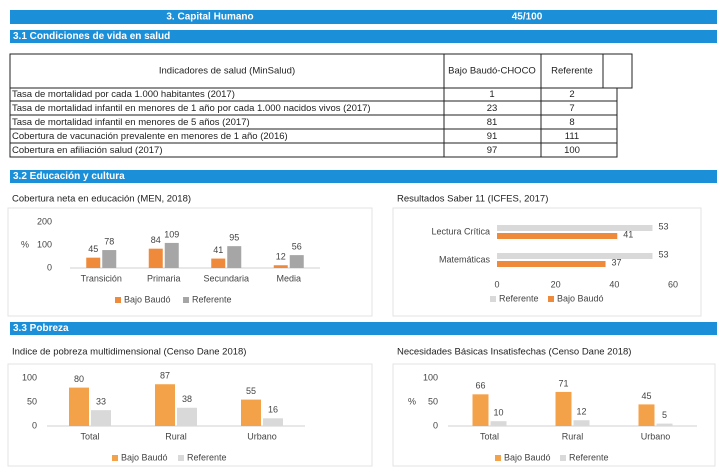 This screenshot has height=467, width=717. I want to click on data-label: 71, so click(563, 383).